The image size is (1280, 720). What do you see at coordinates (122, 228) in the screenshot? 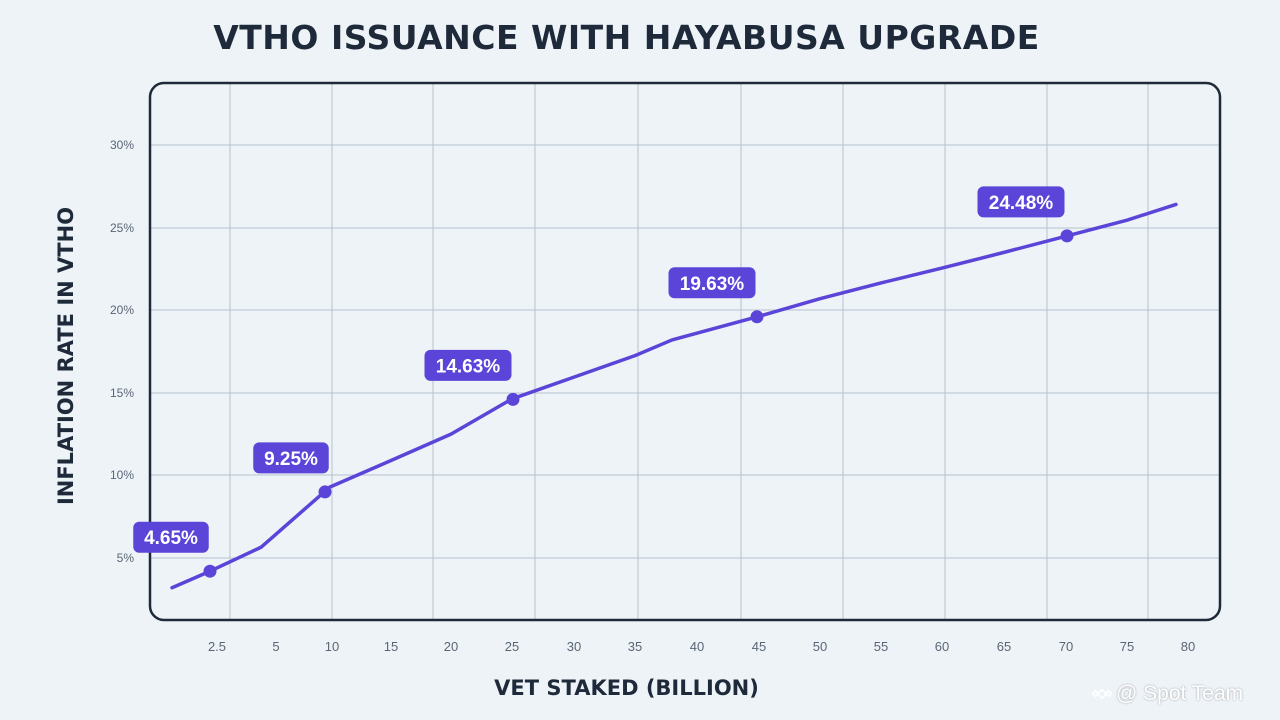
I see `y-tick-label: 25%` at bounding box center [122, 228].